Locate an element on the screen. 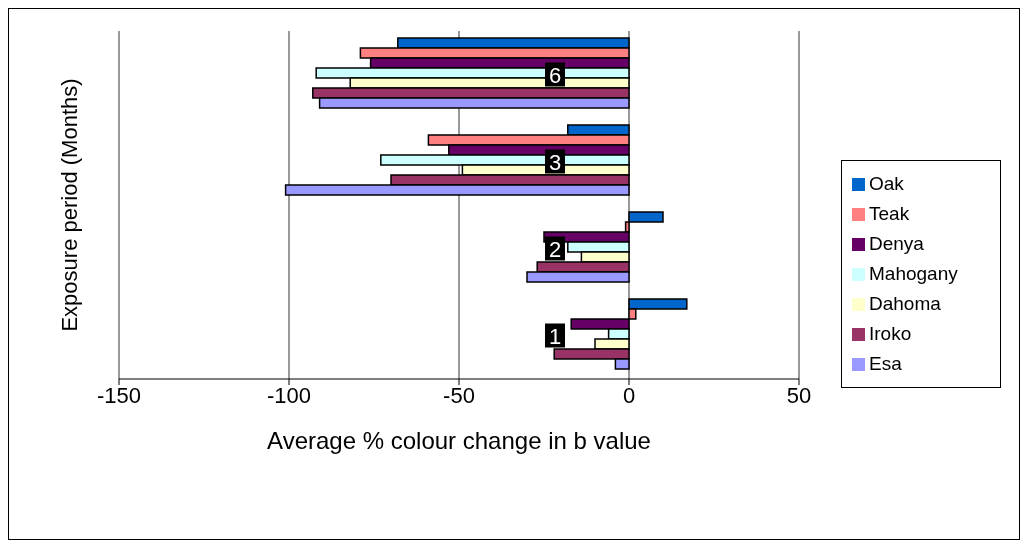 The width and height of the screenshot is (1034, 553). legend-label: Esa is located at coordinates (885, 363).